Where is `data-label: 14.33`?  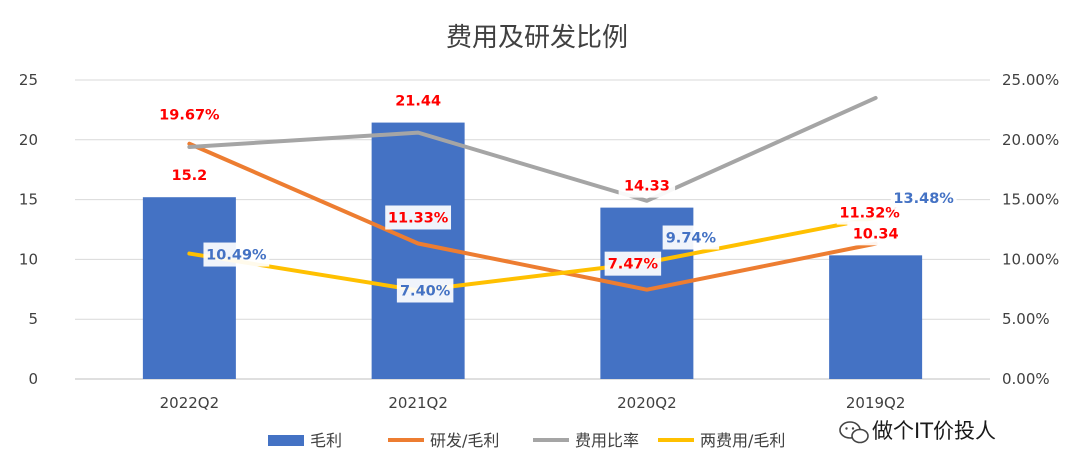 data-label: 14.33 is located at coordinates (647, 187).